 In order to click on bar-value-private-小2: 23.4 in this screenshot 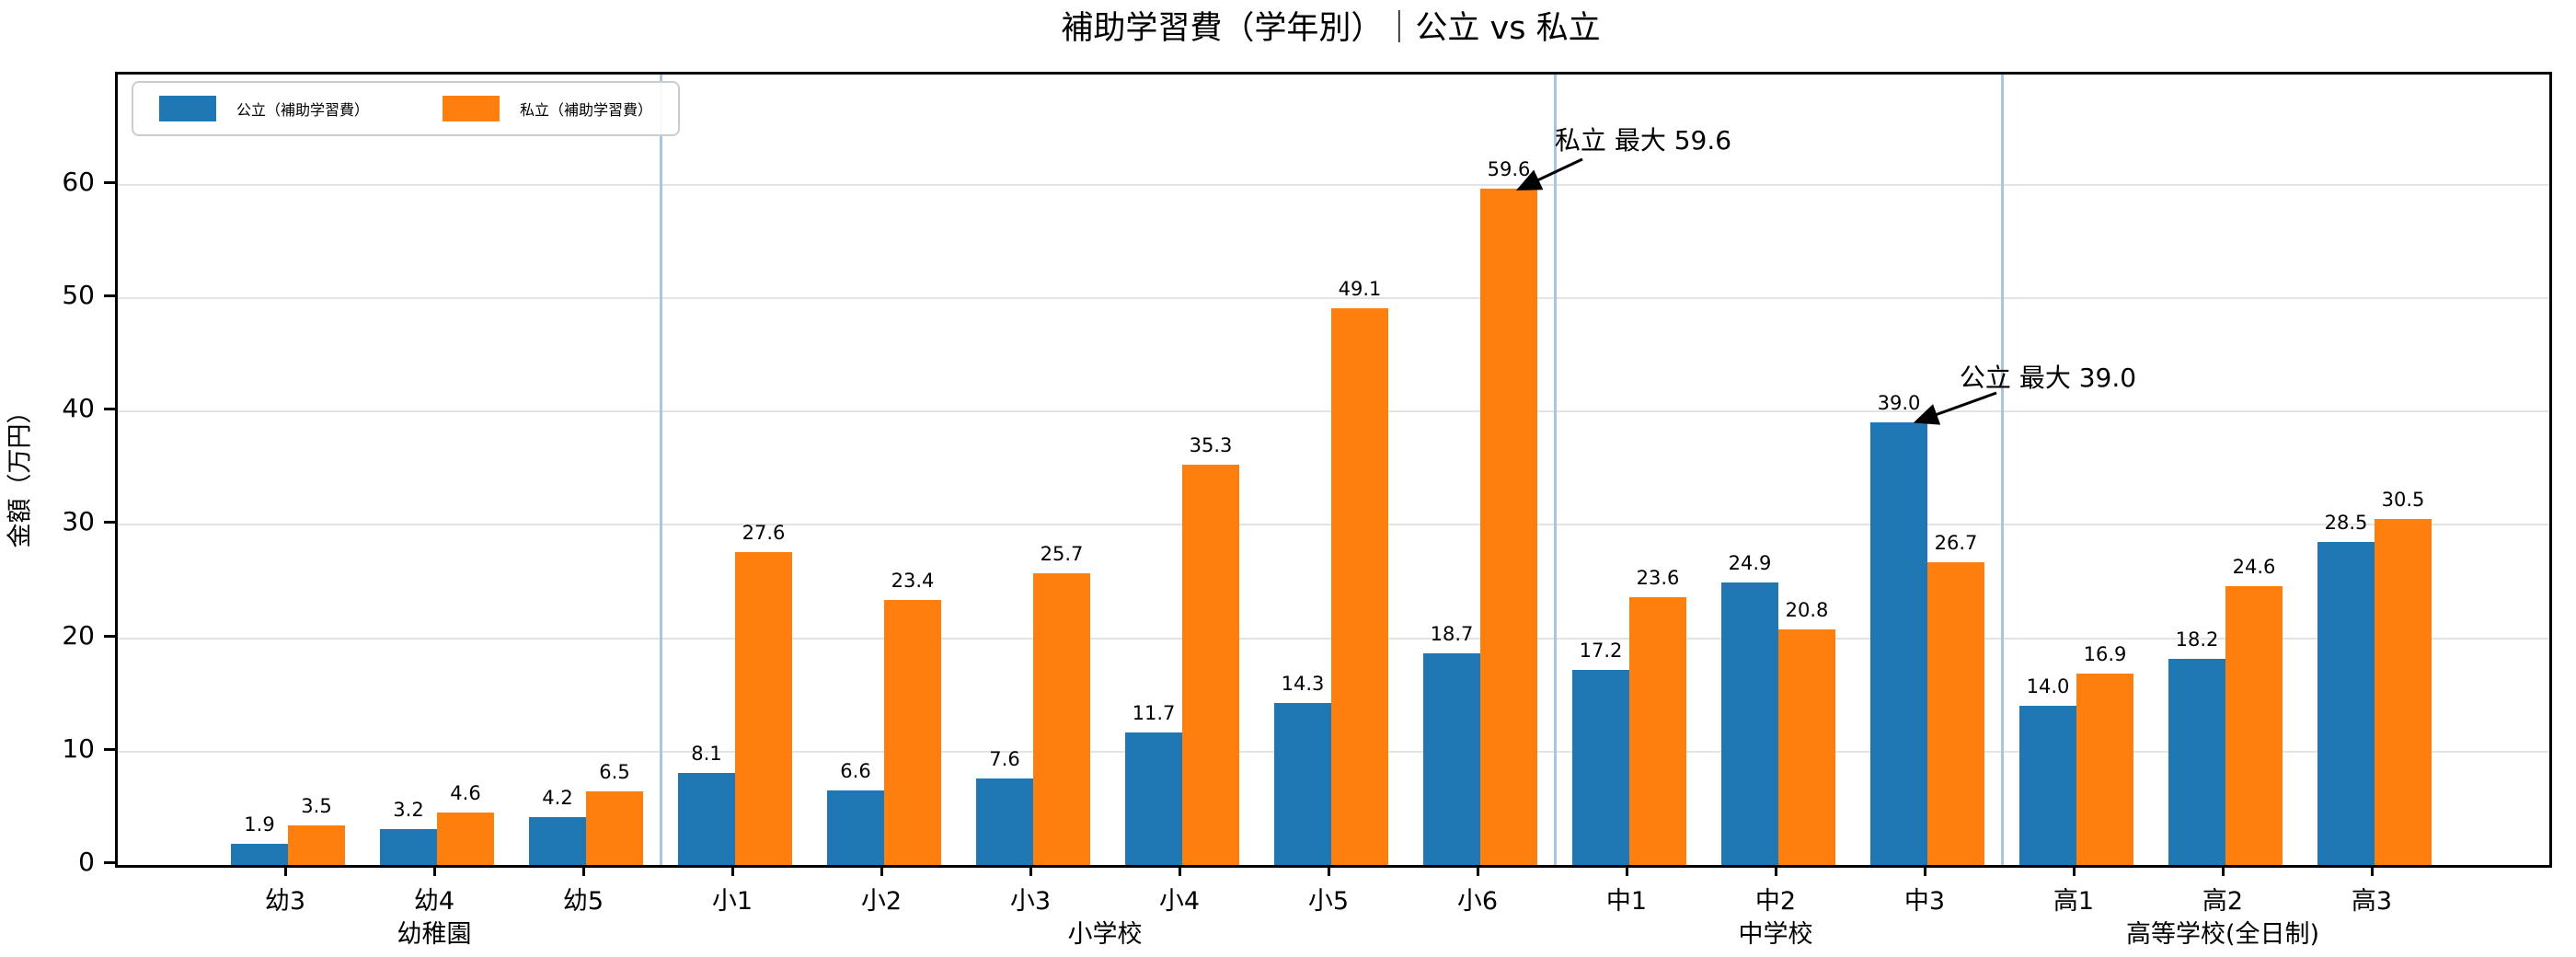, I will do `click(913, 580)`.